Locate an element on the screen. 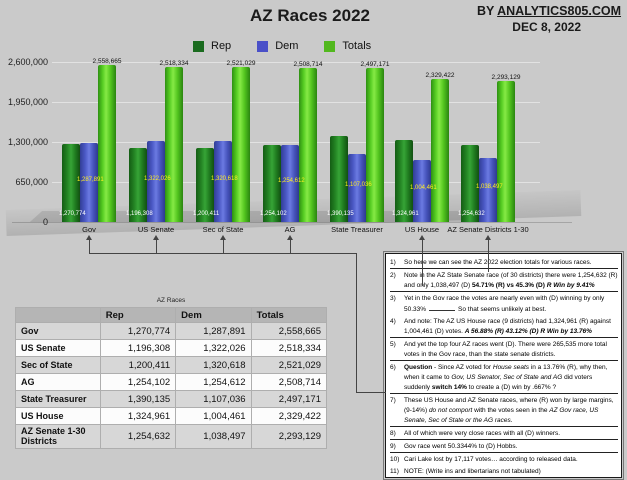 Image resolution: width=627 pixels, height=480 pixels. note-segment: So that seems unlikely at best. is located at coordinates (502, 309).